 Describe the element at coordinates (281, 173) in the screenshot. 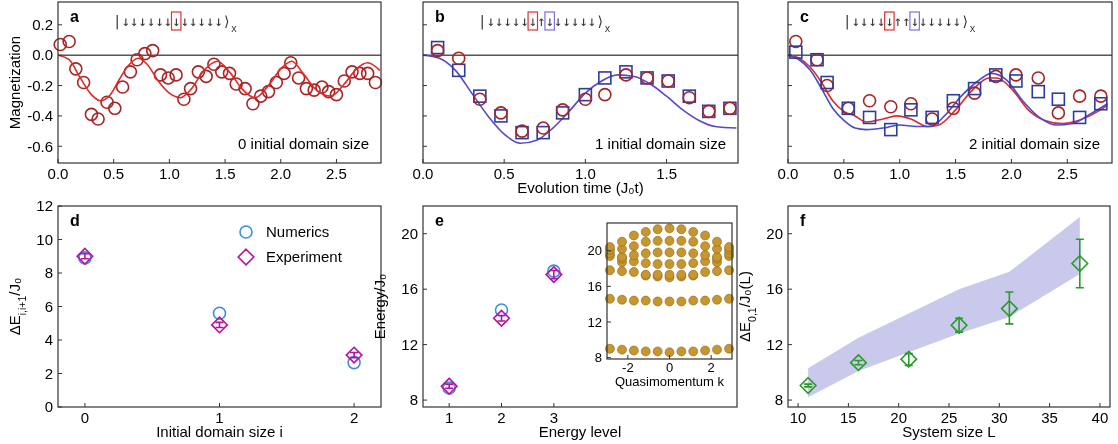

I see `x-tick-label: 2.0` at that location.